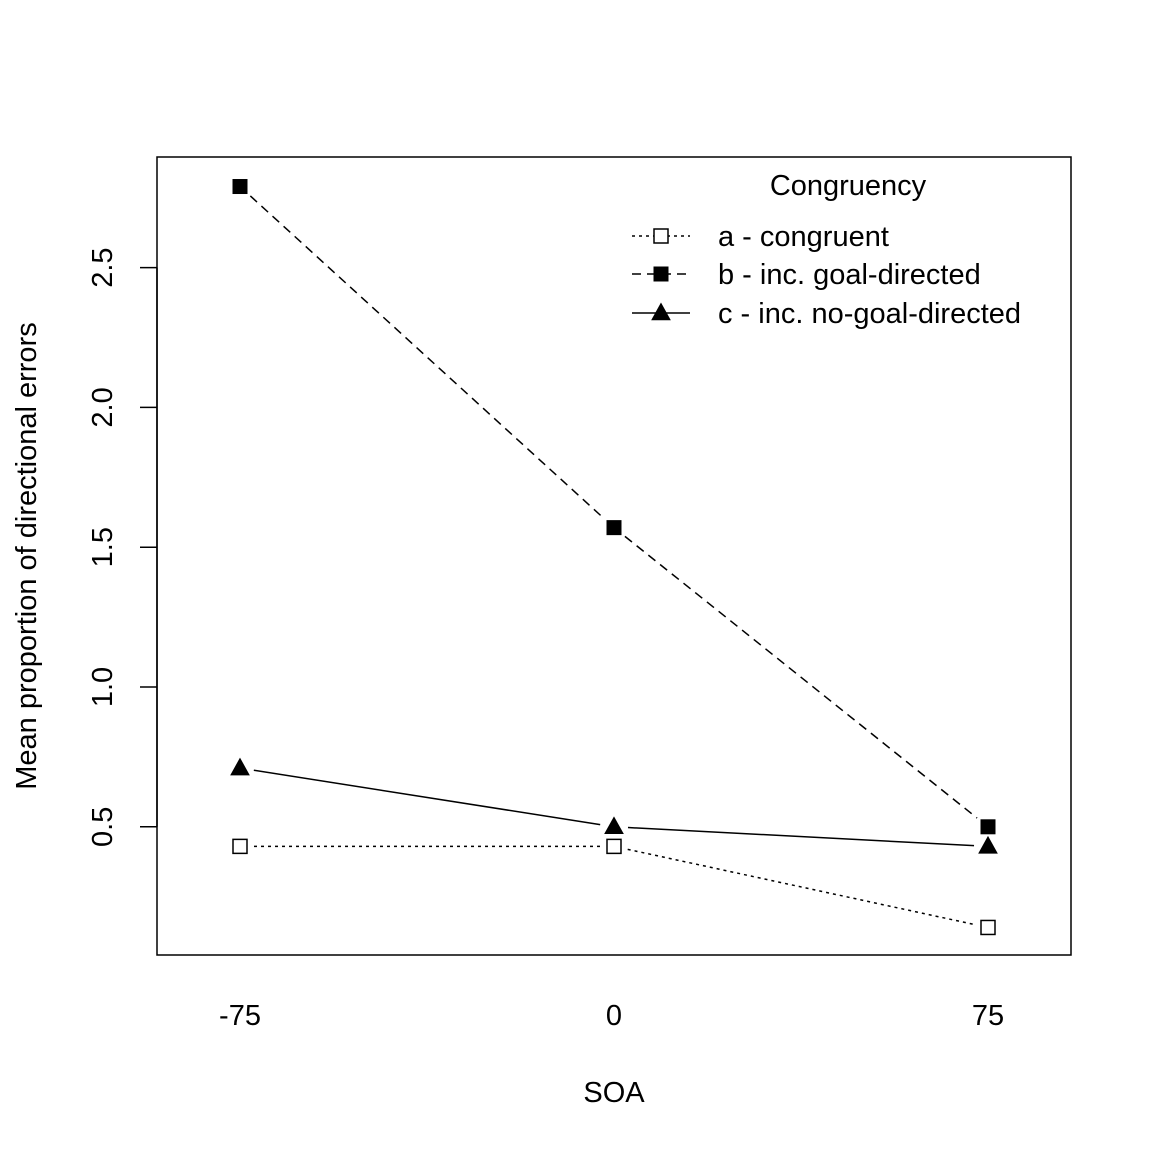 The width and height of the screenshot is (1152, 1152). What do you see at coordinates (103, 827) in the screenshot?
I see `y-tick-label: 0.5` at bounding box center [103, 827].